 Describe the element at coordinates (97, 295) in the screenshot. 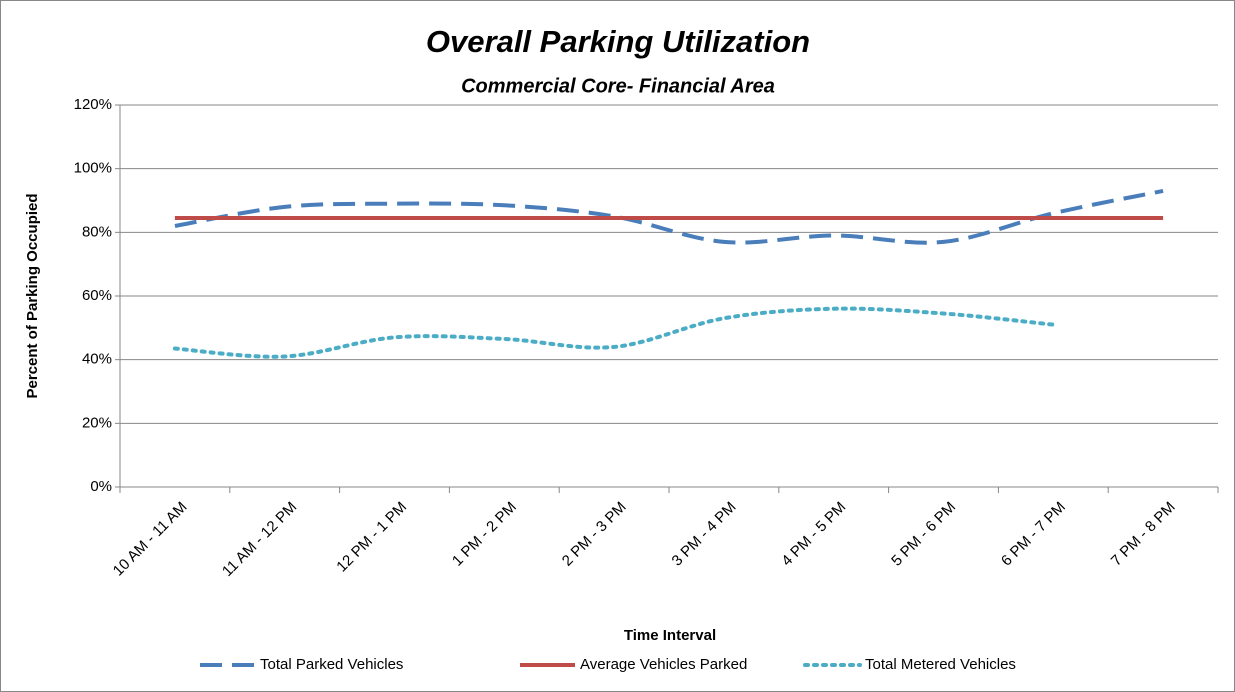

I see `y-tick-label: 60%` at that location.